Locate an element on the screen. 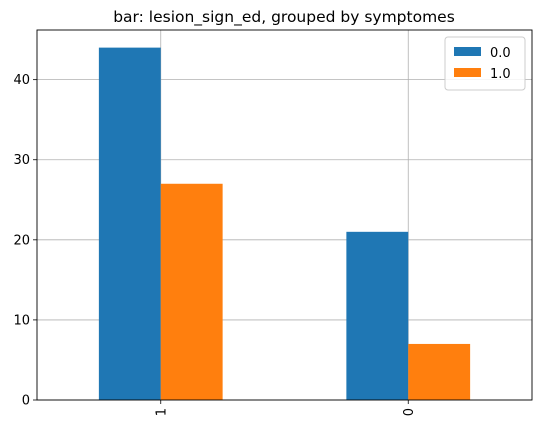  y-tick-label: 0 is located at coordinates (26, 401).